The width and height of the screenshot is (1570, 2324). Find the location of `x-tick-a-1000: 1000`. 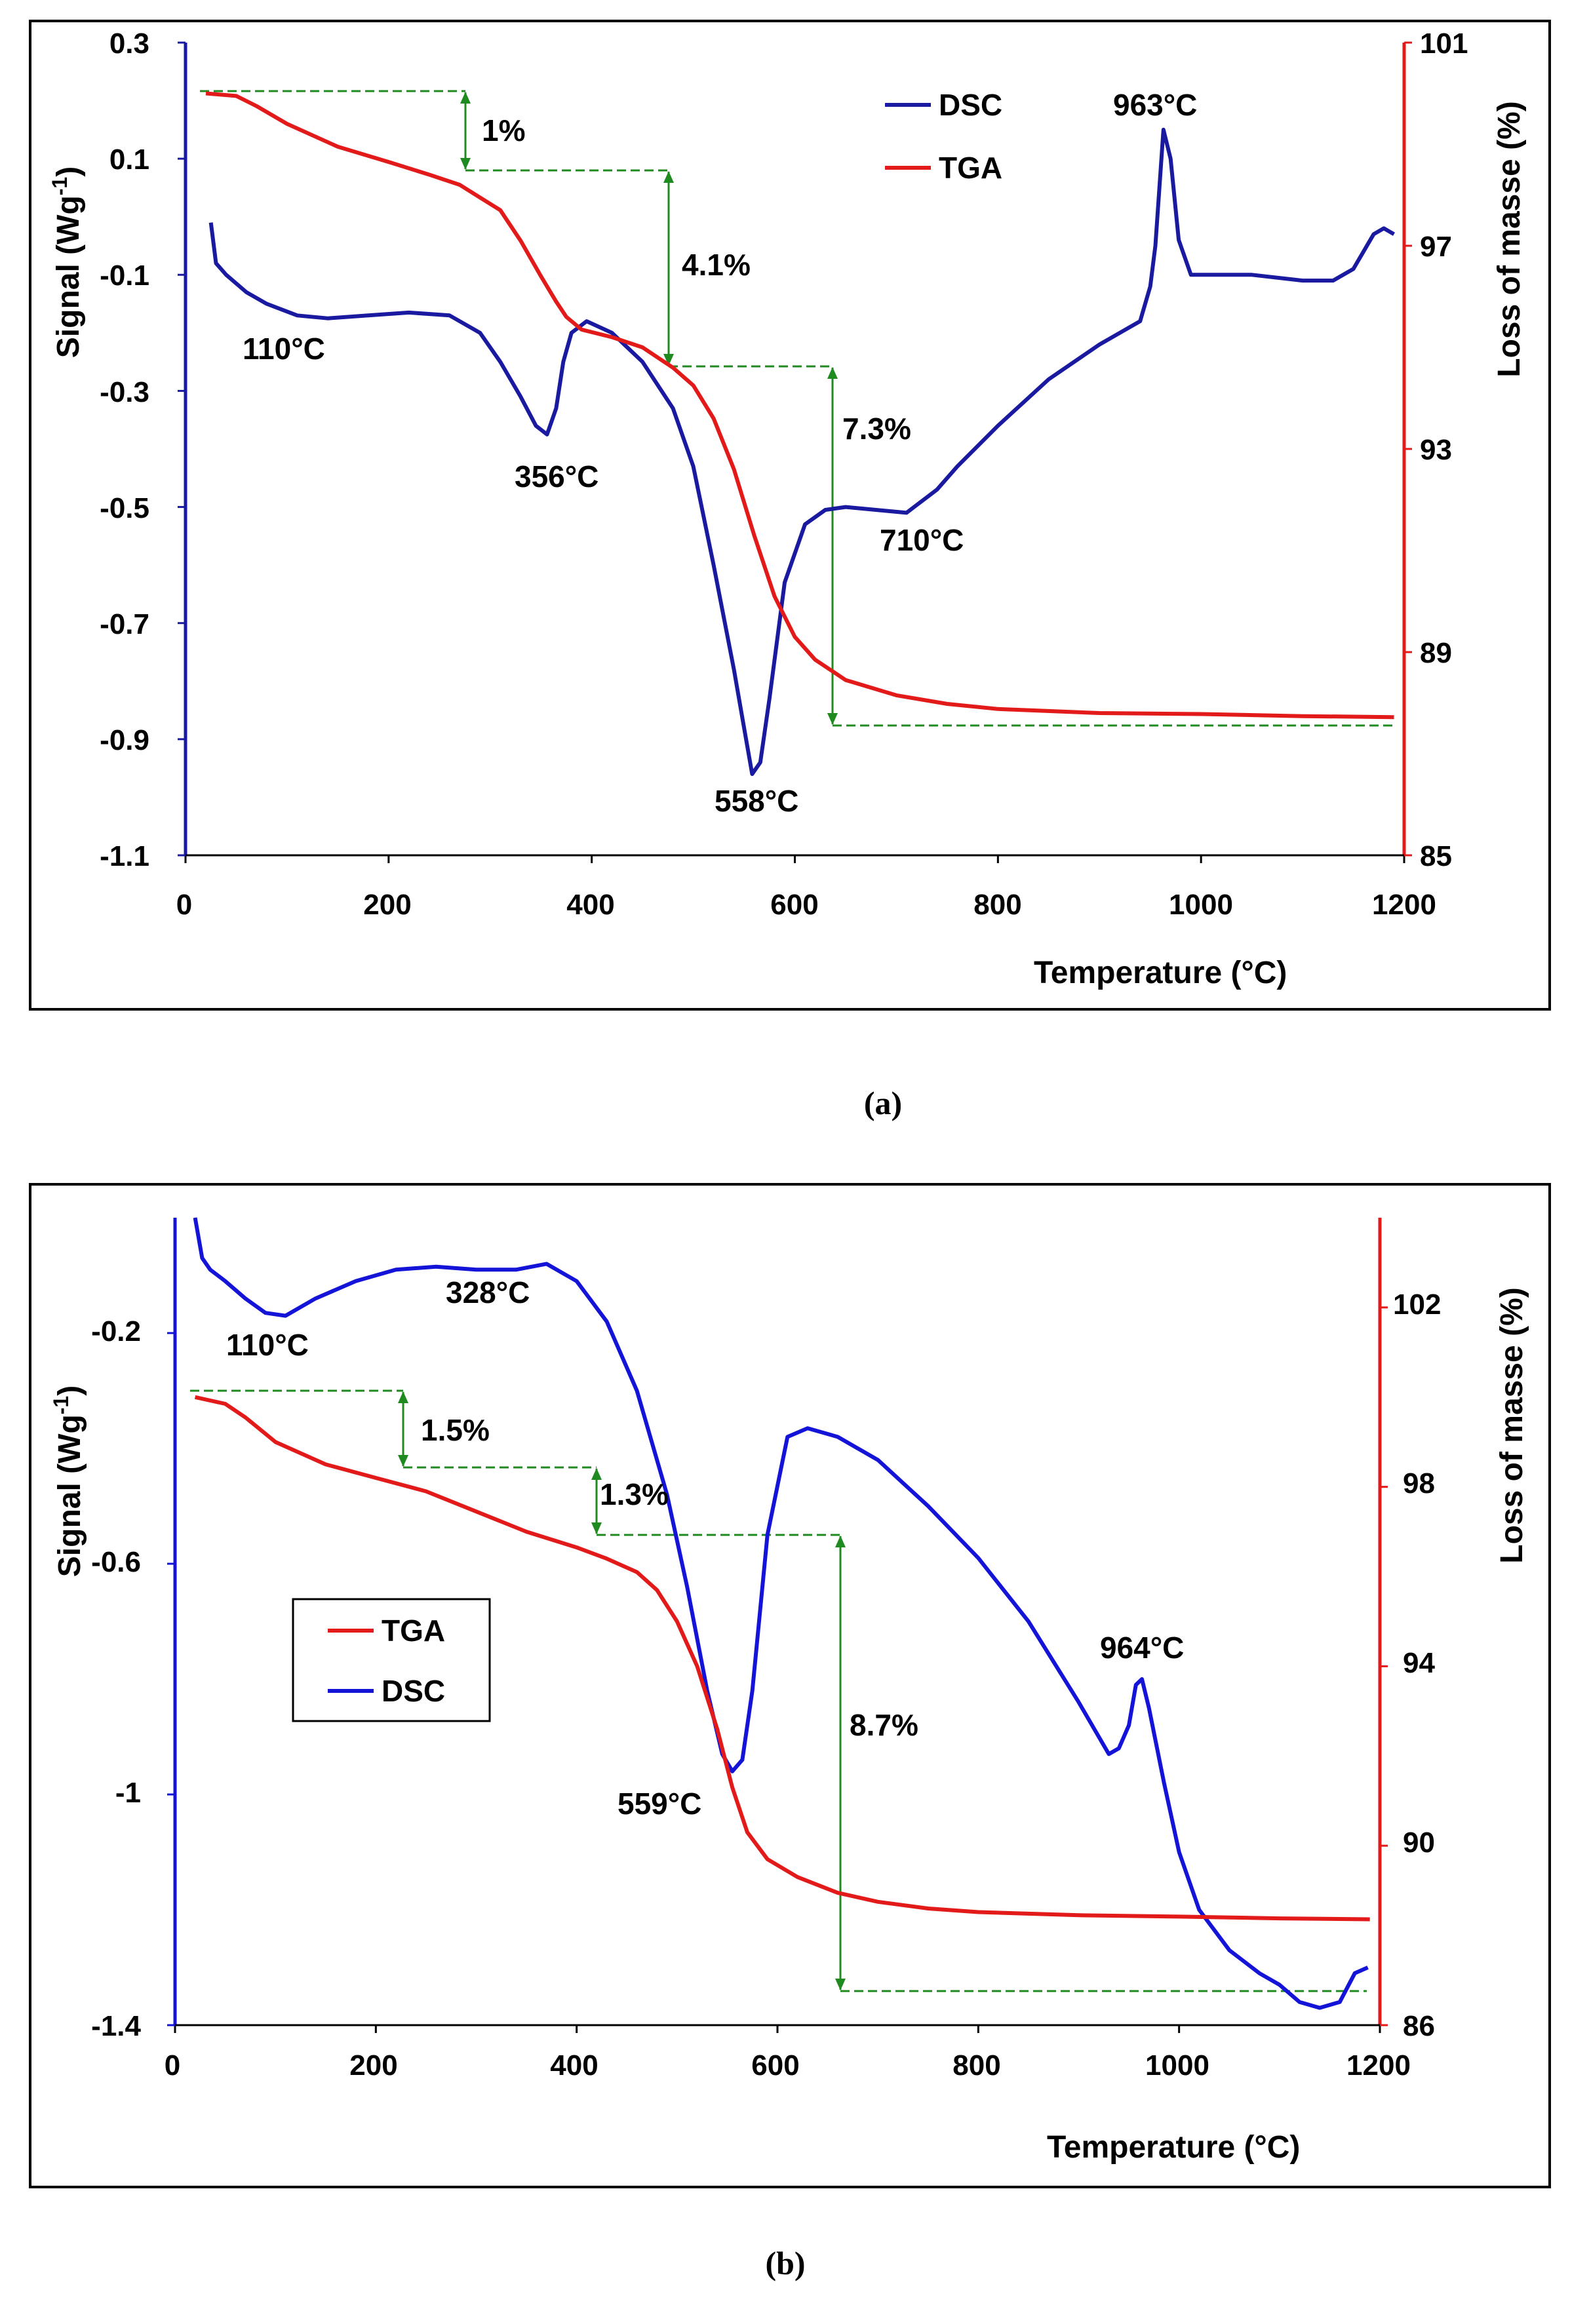

x-tick-a-1000: 1000 is located at coordinates (1201, 905).